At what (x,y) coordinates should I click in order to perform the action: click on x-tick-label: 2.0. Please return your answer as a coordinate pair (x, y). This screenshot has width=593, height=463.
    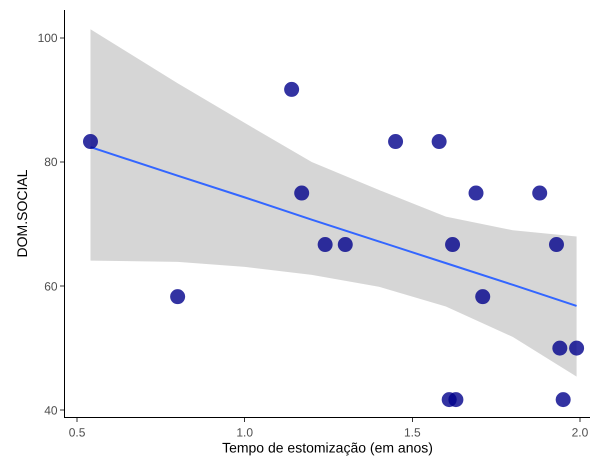
    Looking at the image, I should click on (580, 432).